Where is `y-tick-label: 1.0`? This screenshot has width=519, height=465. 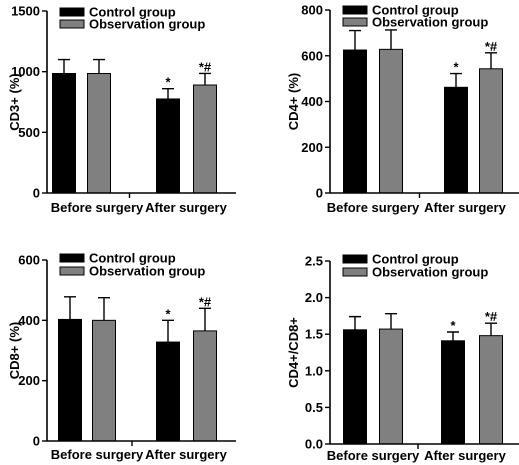
y-tick-label: 1.0 is located at coordinates (314, 370).